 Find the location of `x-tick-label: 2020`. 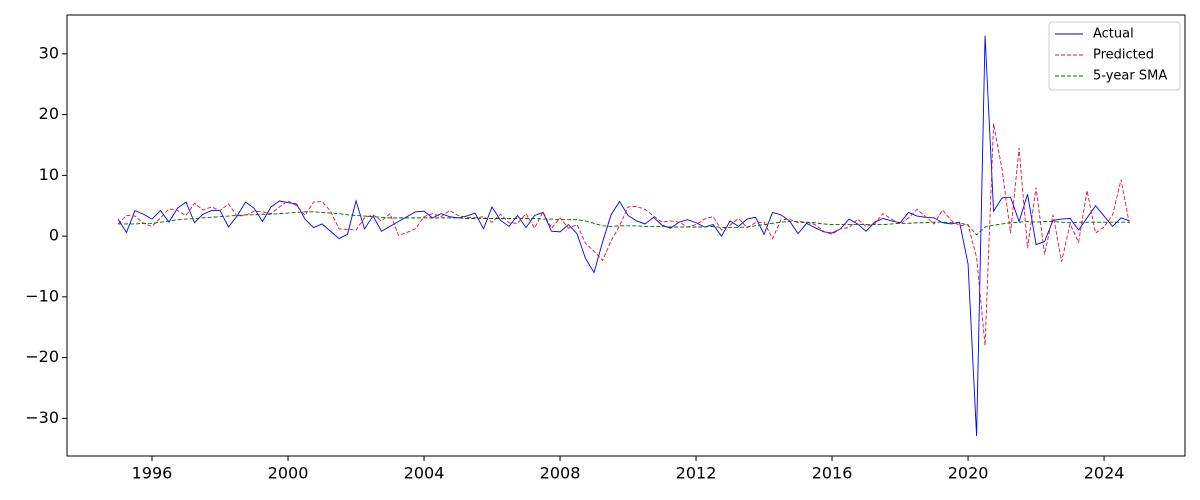

x-tick-label: 2020 is located at coordinates (968, 473).